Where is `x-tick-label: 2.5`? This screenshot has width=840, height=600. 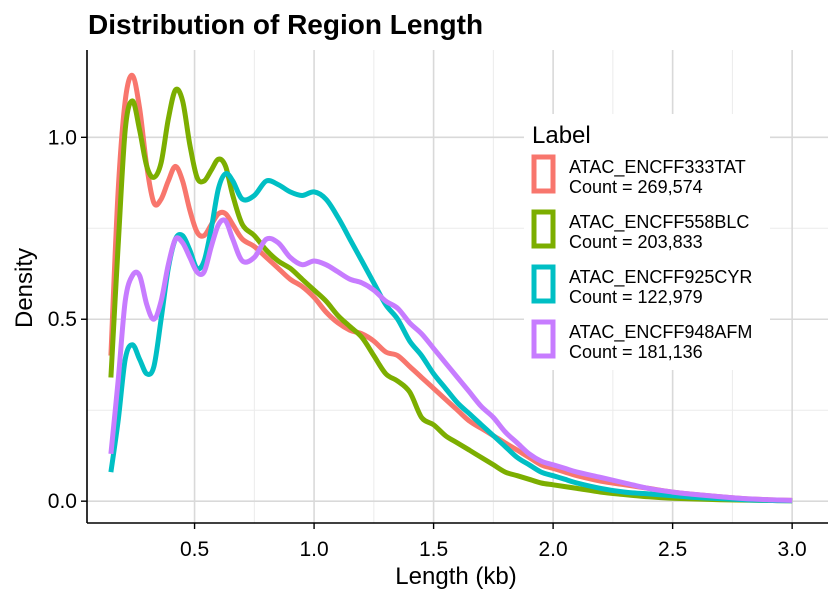
x-tick-label: 2.5 is located at coordinates (672, 549).